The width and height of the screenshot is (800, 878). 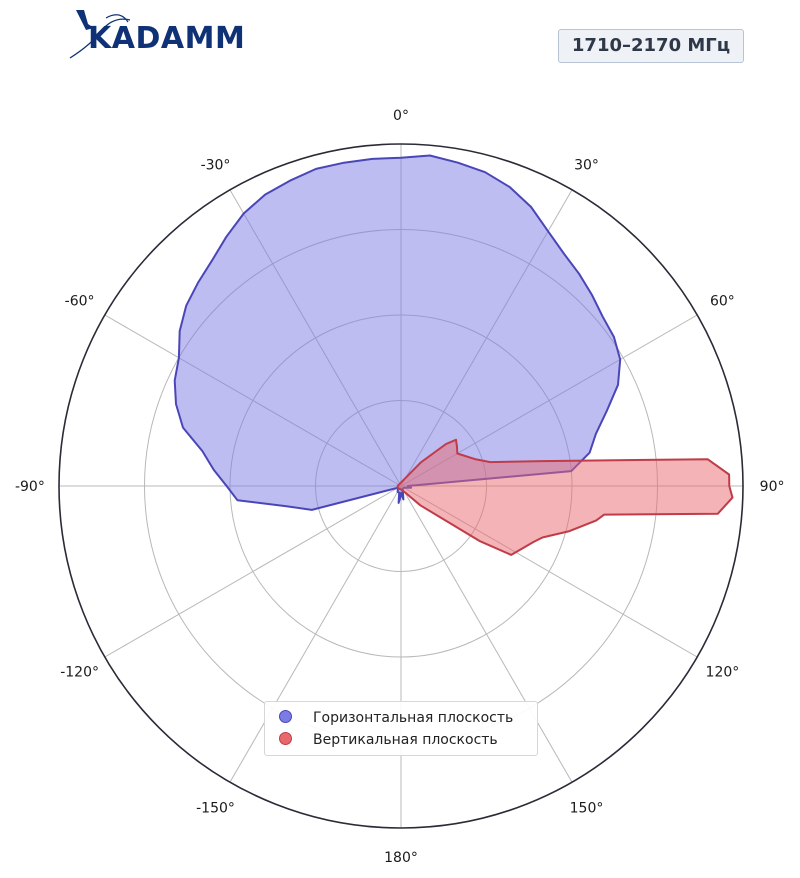 I want to click on theta-tick-label: 120°, so click(x=723, y=673).